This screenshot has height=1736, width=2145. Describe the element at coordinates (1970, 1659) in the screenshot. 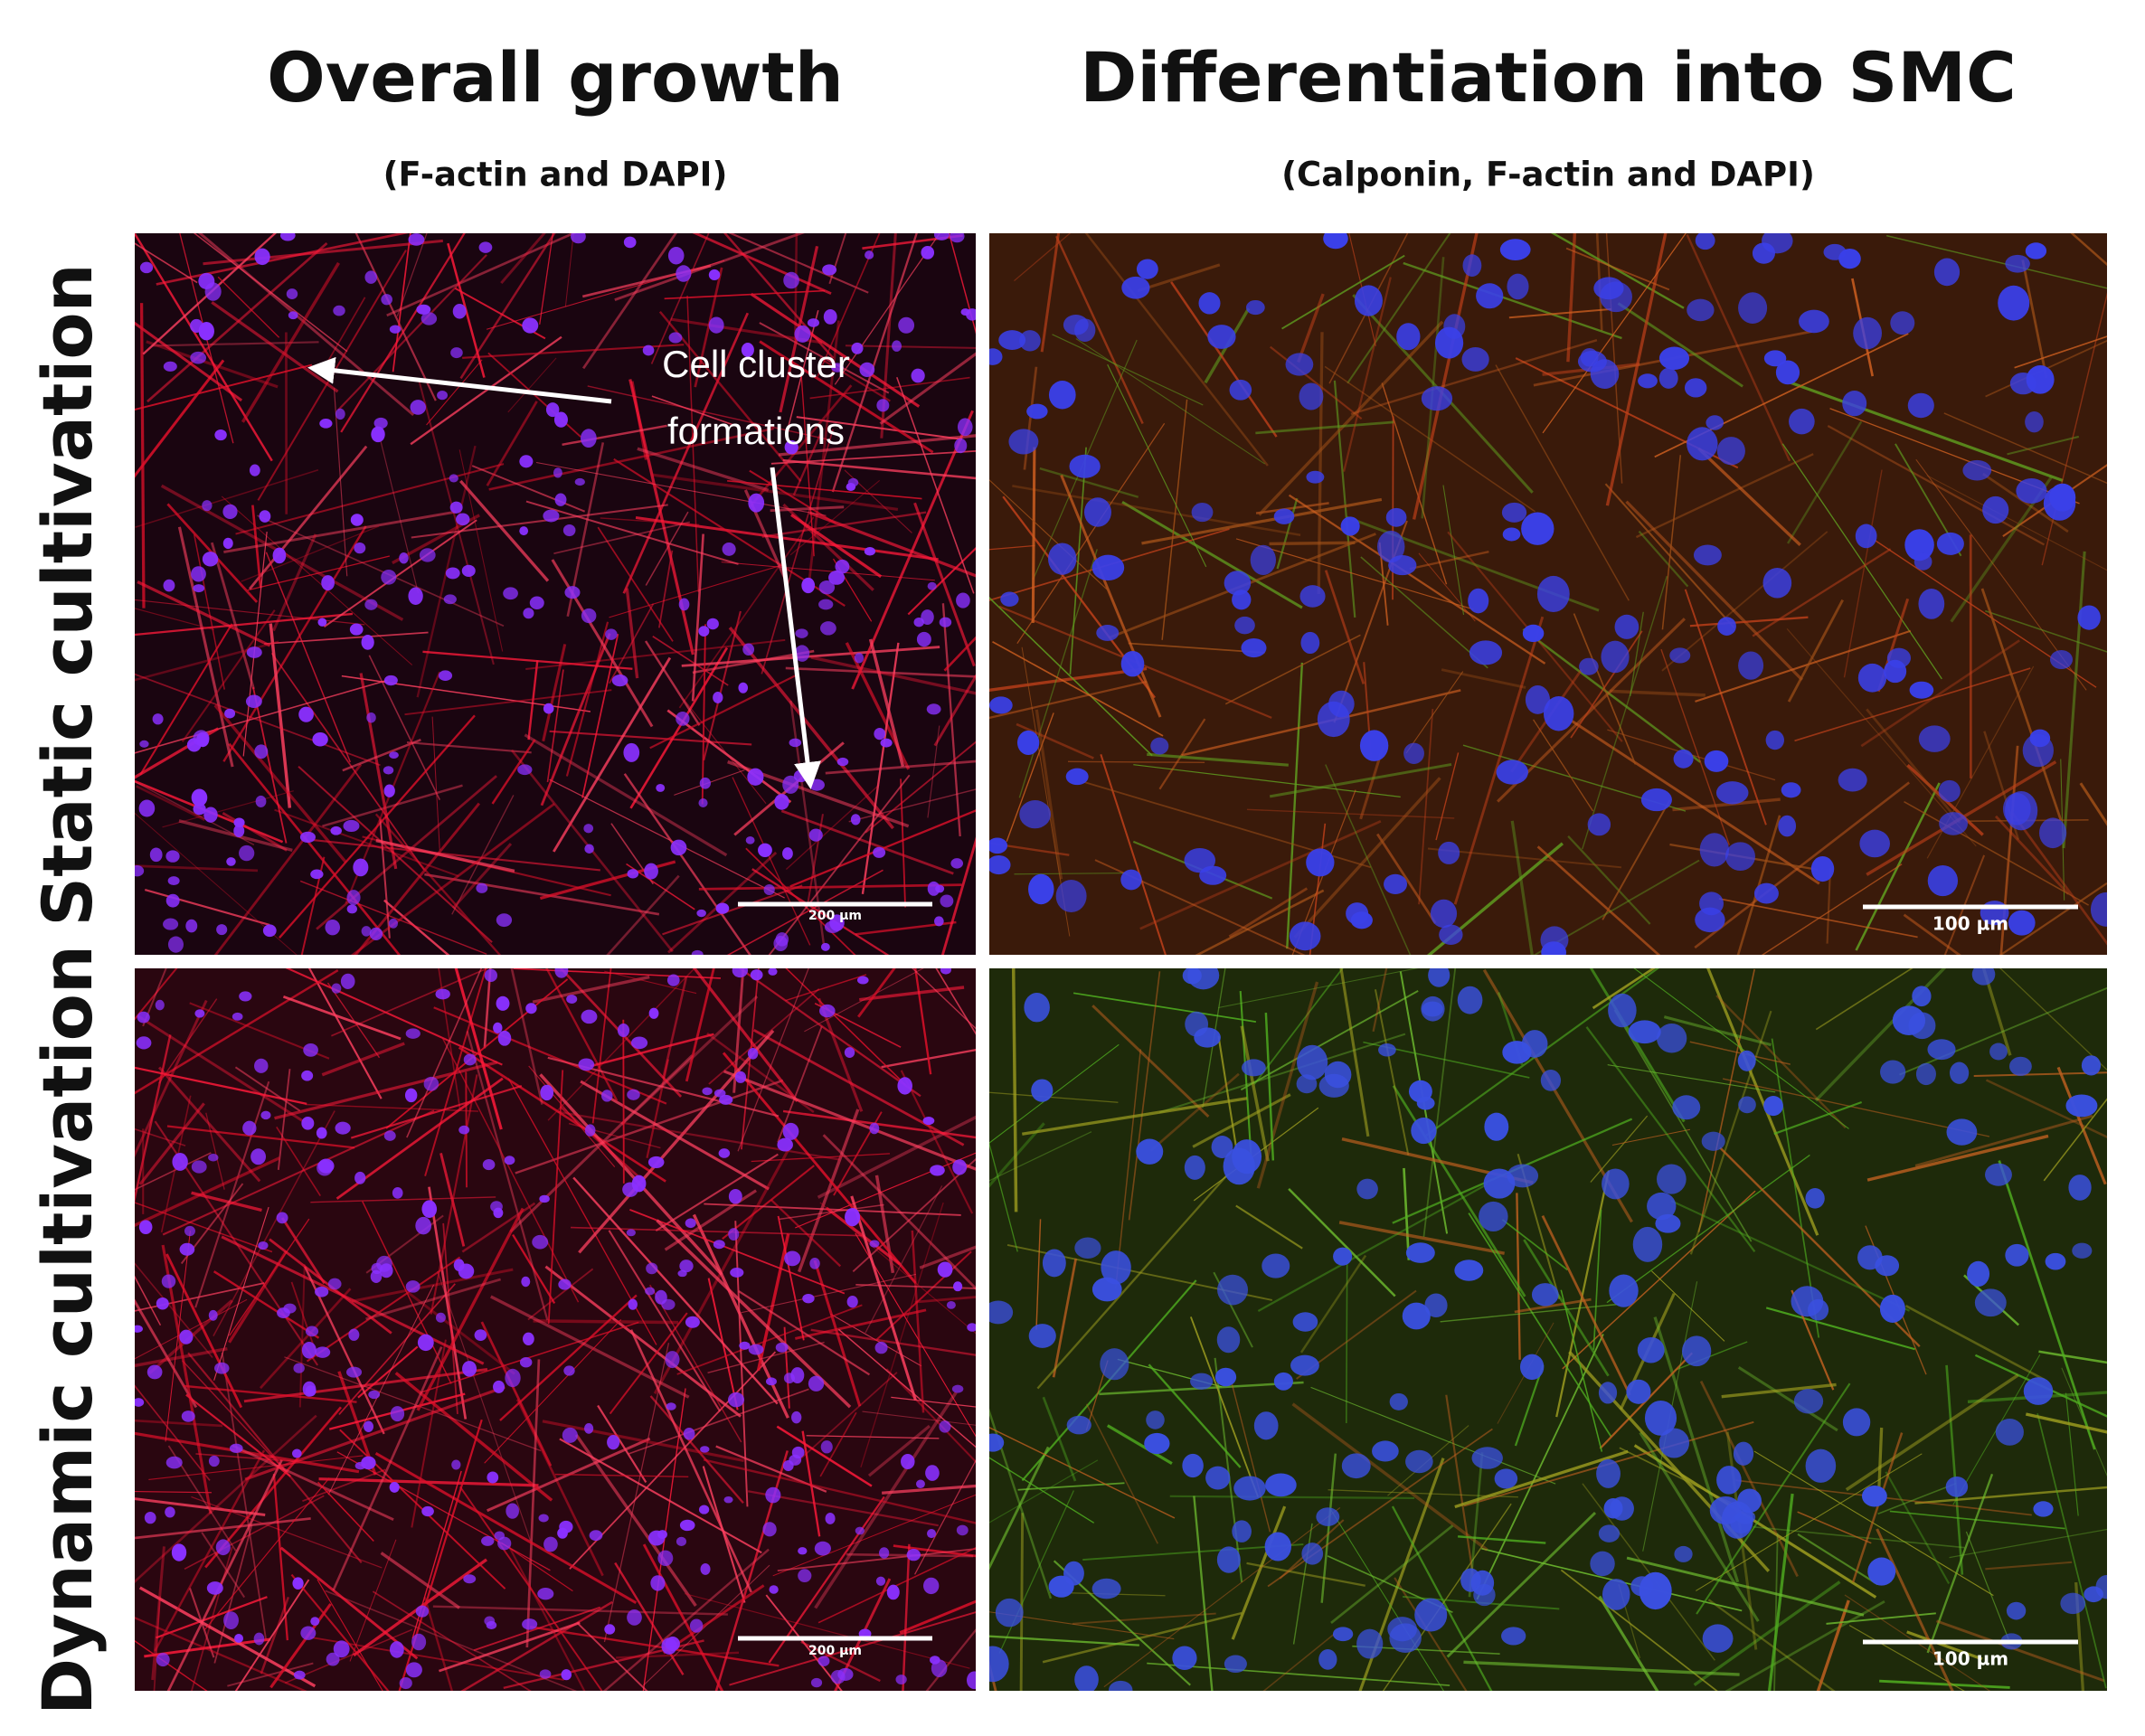

I see `scale-bar-label: 100 µm` at that location.